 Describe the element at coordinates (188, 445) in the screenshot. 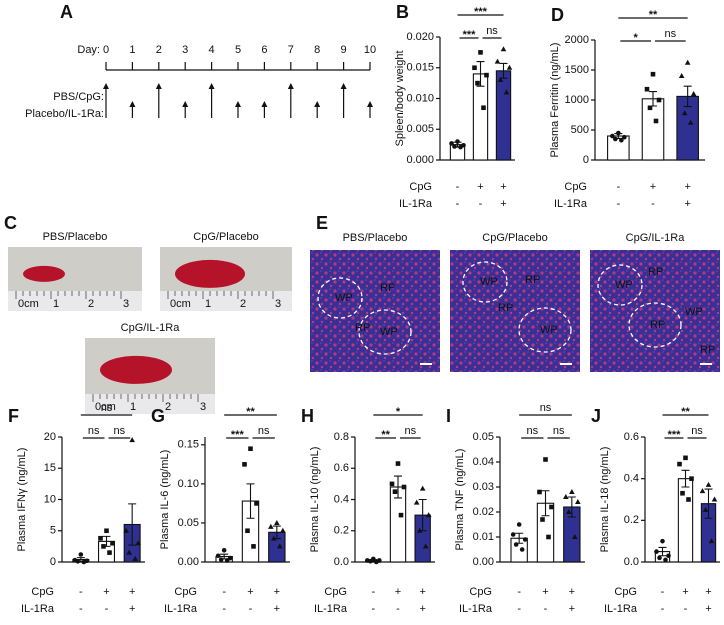

I see `y-tick-label: 0.15` at that location.